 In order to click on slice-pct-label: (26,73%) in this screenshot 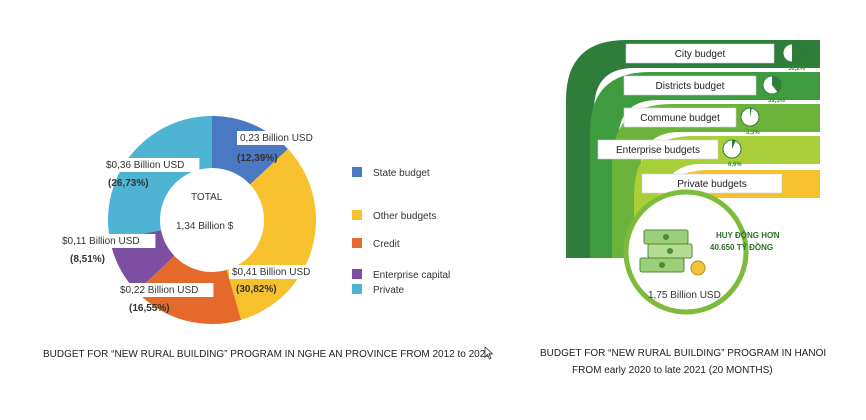, I will do `click(128, 183)`.